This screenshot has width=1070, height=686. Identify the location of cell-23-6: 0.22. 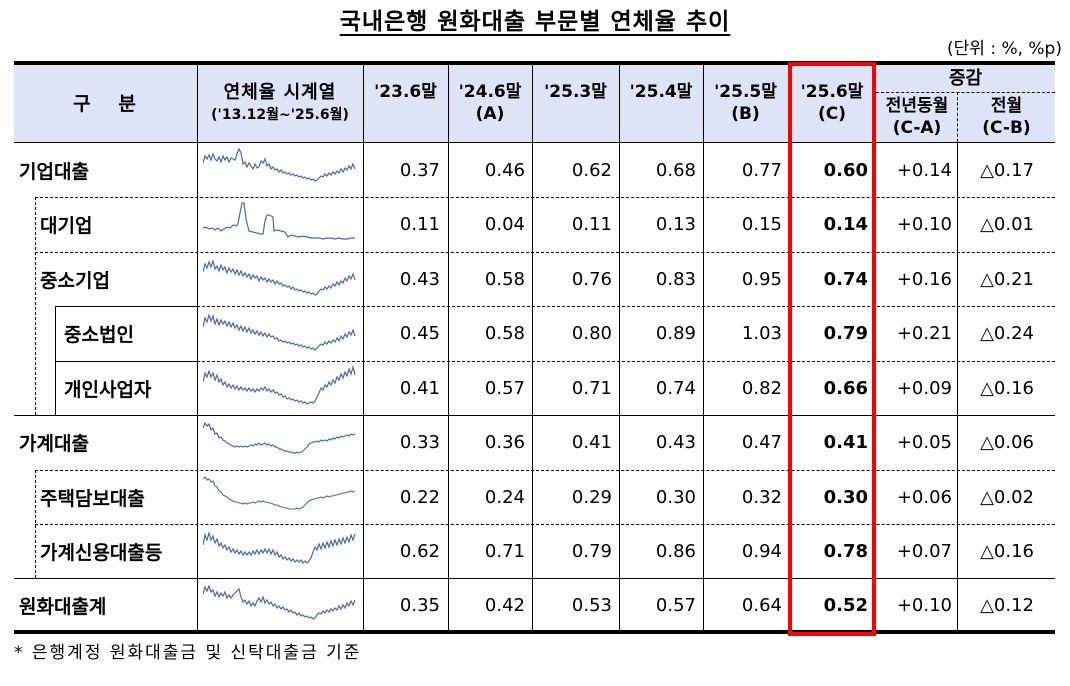
(419, 497).